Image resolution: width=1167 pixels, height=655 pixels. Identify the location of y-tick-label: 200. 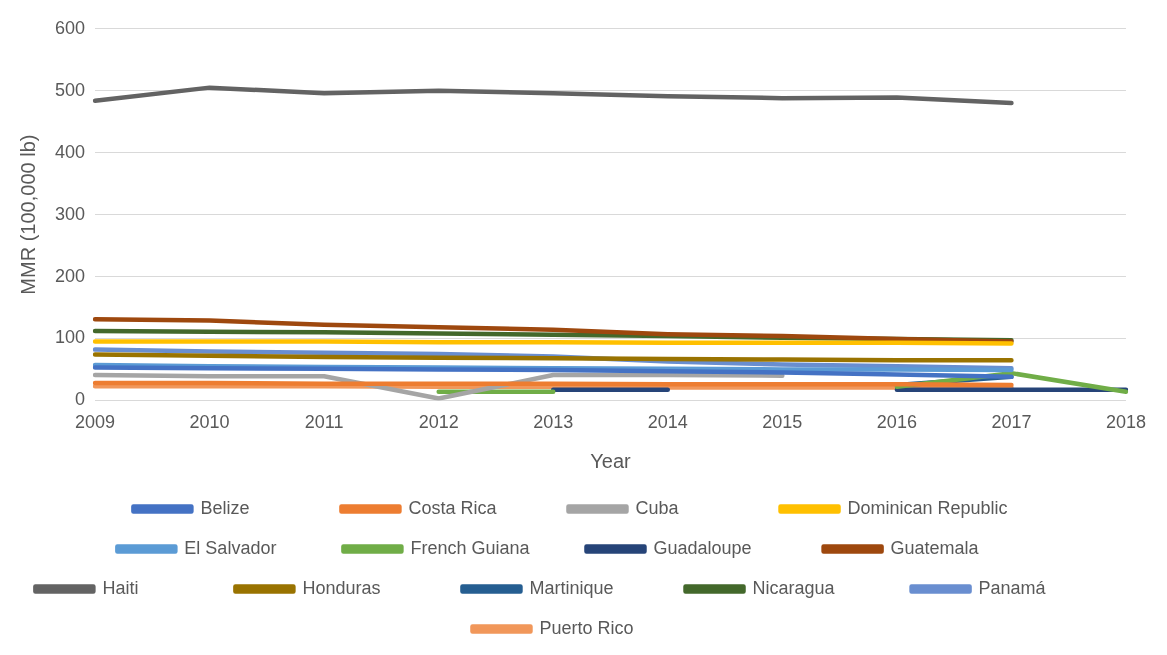
(70, 275).